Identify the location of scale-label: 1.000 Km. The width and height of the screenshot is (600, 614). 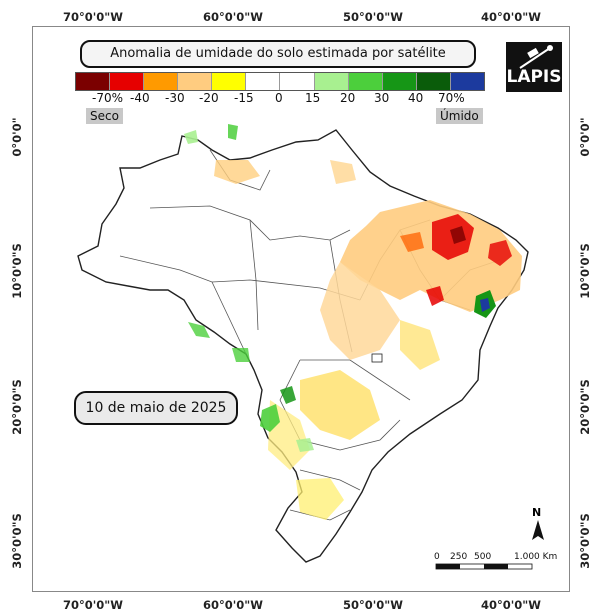
(536, 557).